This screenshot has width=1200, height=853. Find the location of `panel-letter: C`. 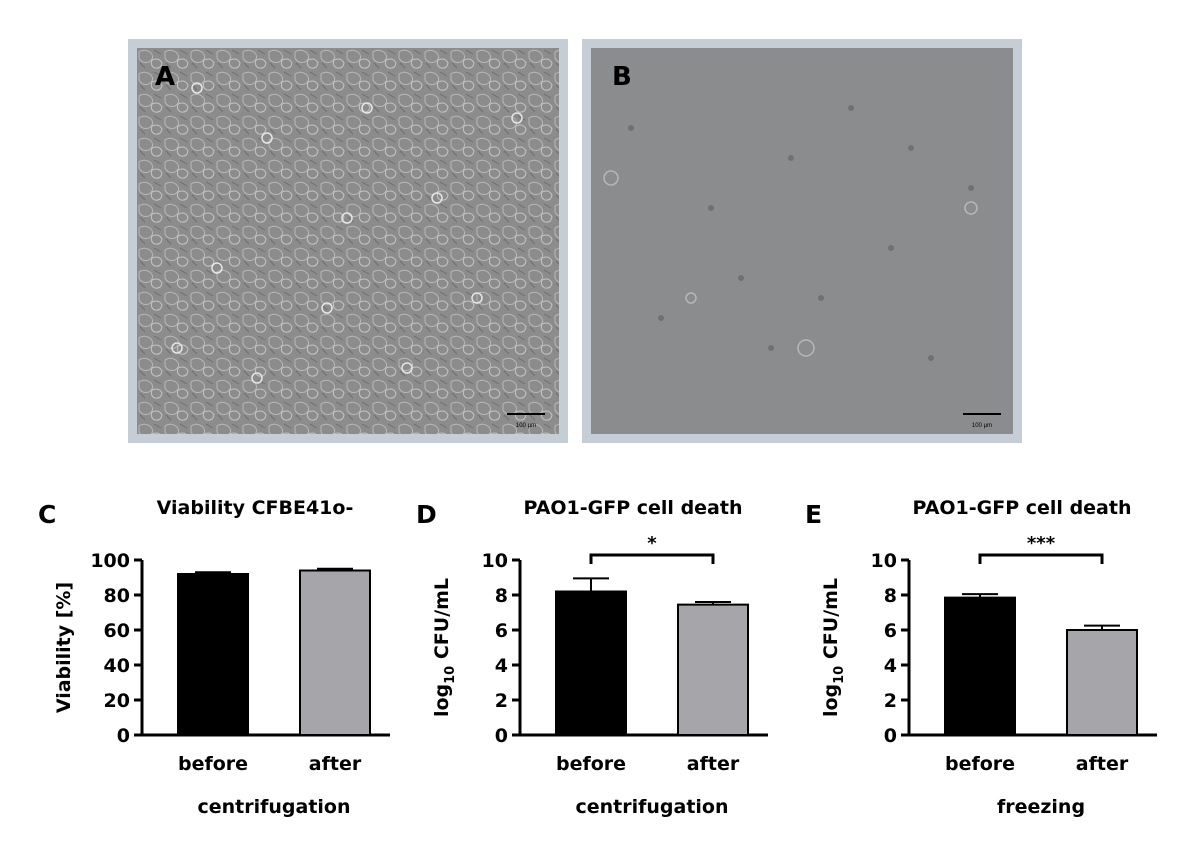

panel-letter: C is located at coordinates (47, 514).